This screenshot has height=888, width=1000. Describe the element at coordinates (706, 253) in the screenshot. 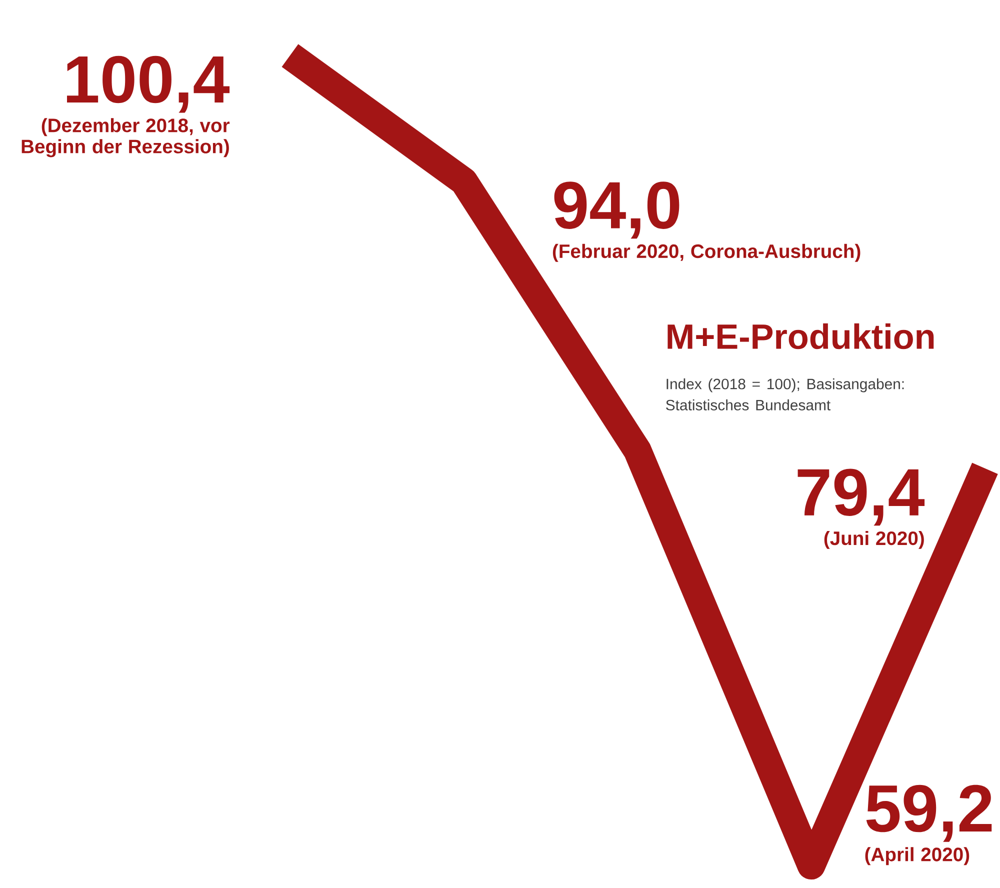

I see `annotation: (Februar 2020, Corona-Ausbruch)` at that location.